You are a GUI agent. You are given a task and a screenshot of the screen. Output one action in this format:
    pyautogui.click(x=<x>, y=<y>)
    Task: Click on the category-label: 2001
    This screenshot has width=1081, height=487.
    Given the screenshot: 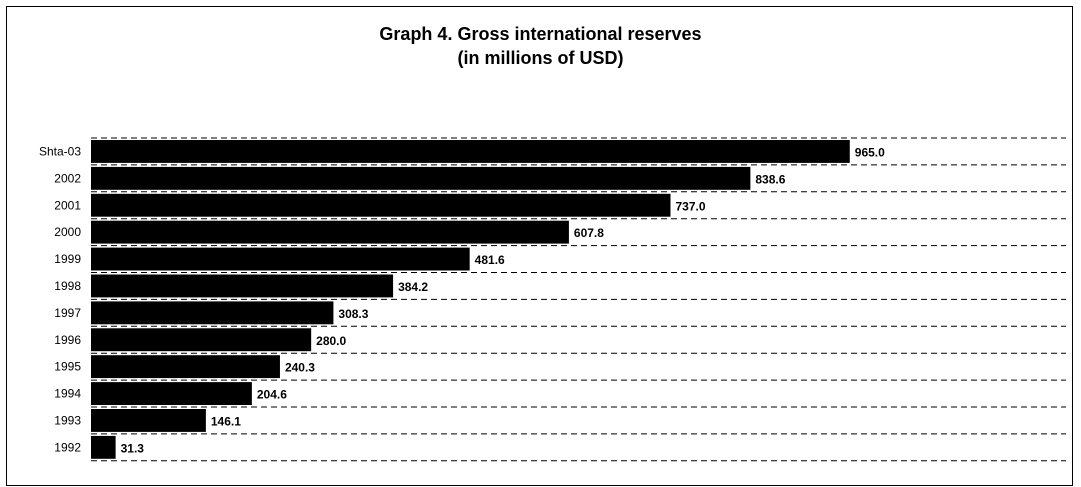 What is the action you would take?
    pyautogui.click(x=67, y=205)
    